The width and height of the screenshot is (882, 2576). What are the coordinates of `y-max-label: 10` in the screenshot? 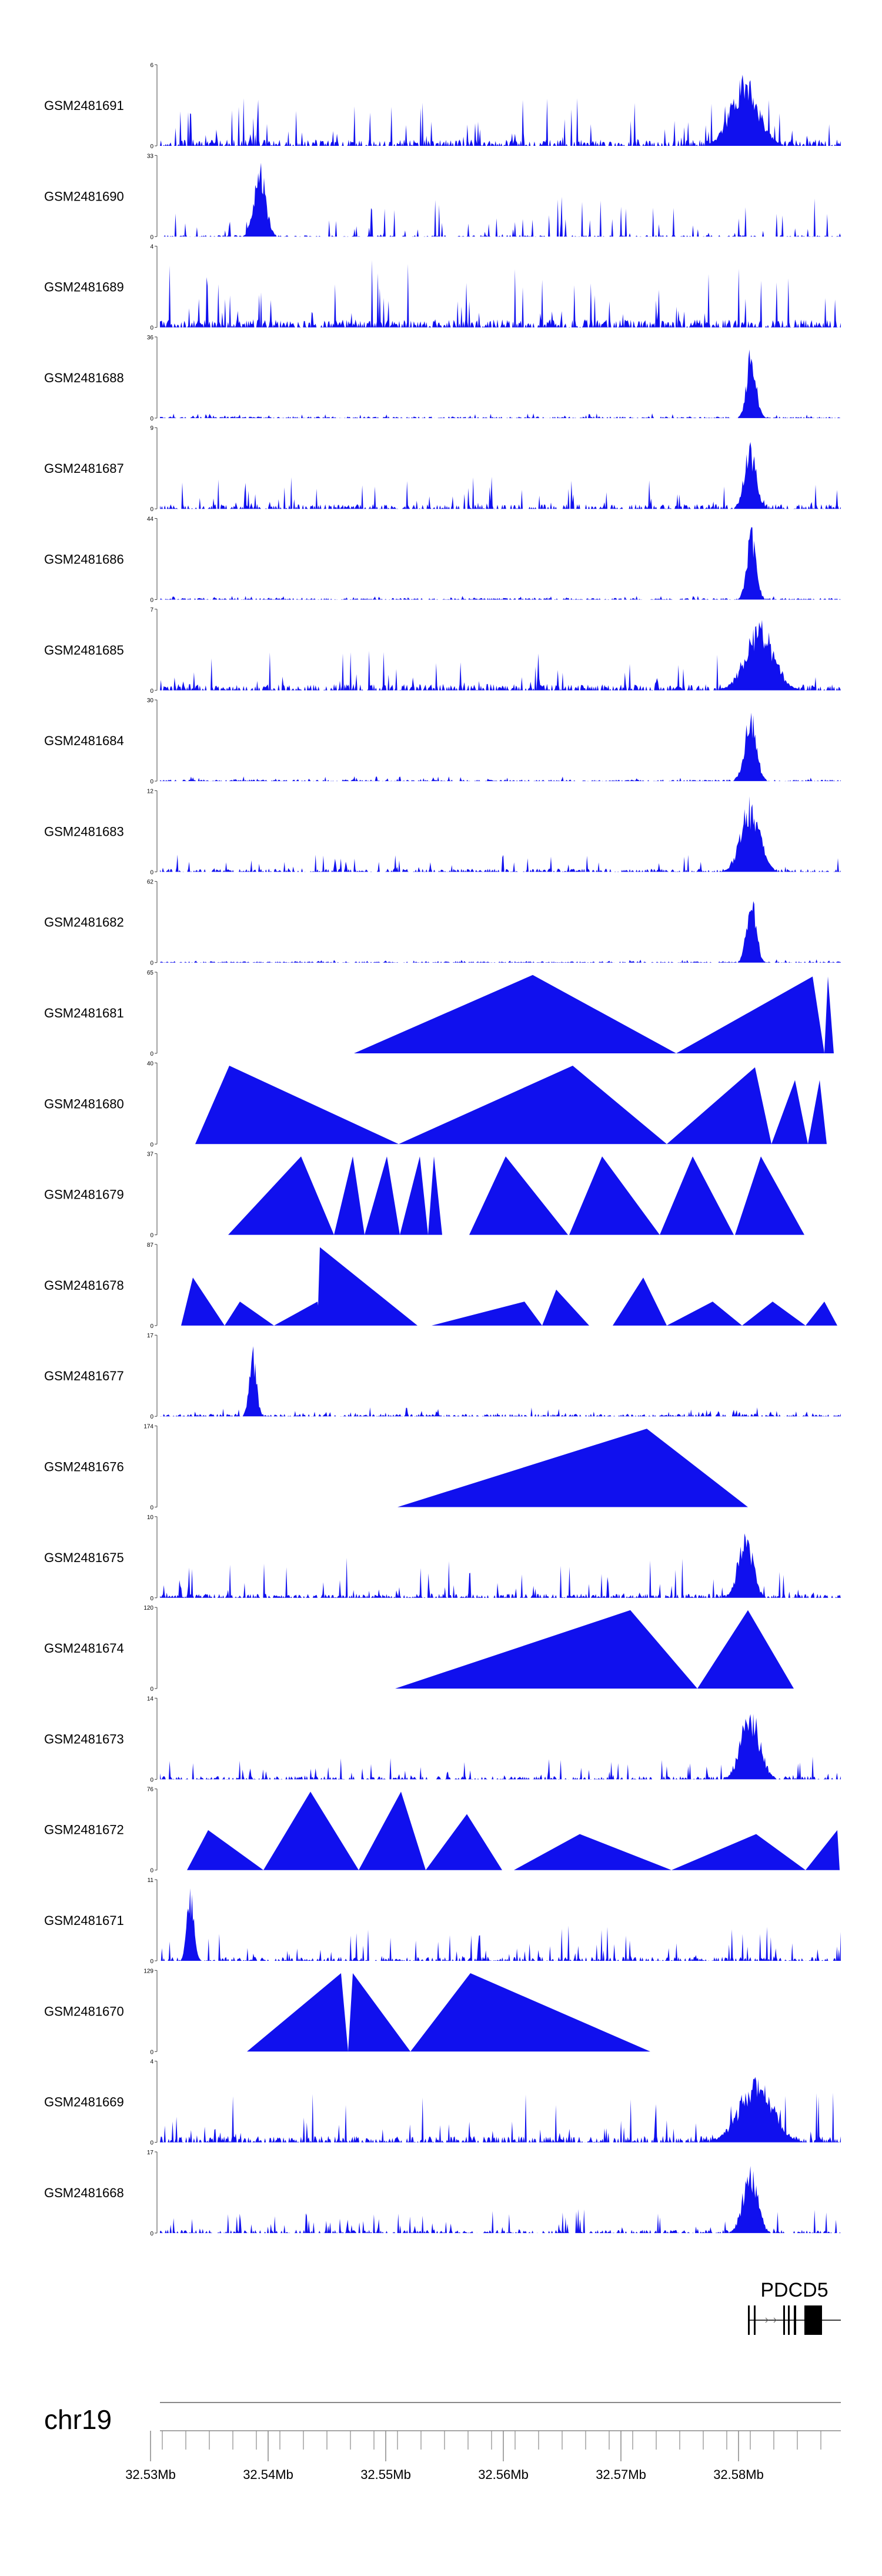 It's located at (150, 1517).